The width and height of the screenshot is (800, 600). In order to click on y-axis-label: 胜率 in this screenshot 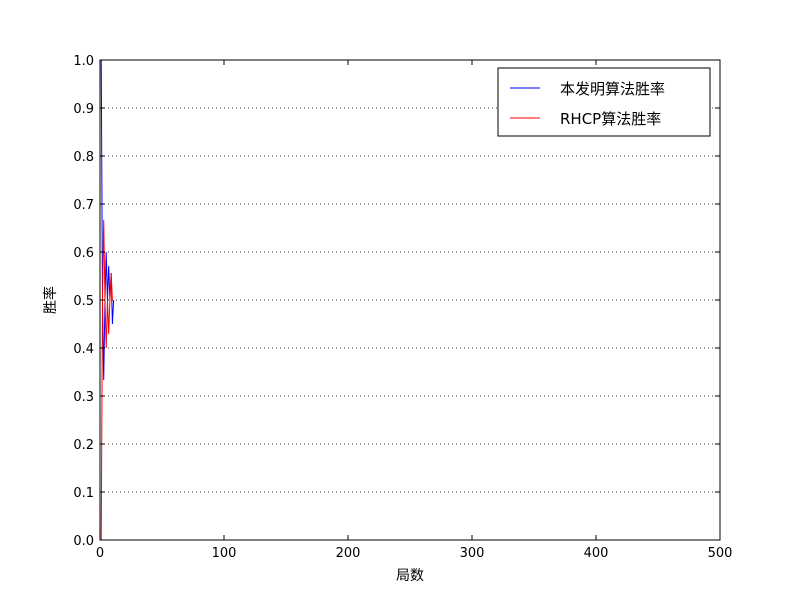, I will do `click(50, 300)`.